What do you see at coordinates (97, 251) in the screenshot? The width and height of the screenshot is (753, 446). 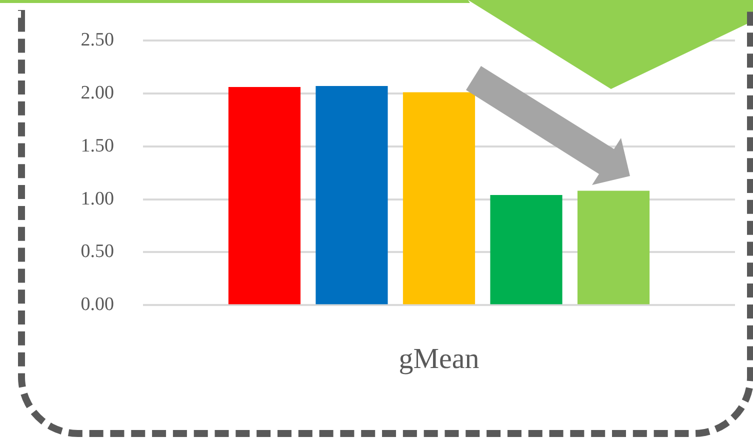 I see `y-tick-label: 0.50` at bounding box center [97, 251].